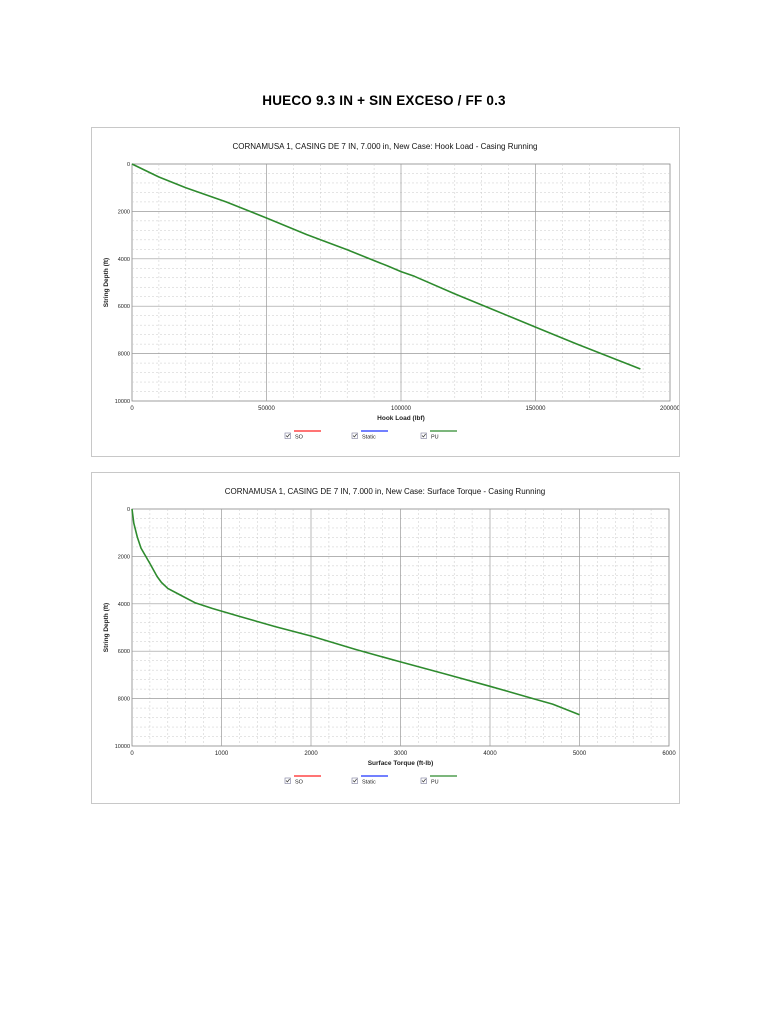 The height and width of the screenshot is (1024, 768). Describe the element at coordinates (311, 754) in the screenshot. I see `x-tick-label: 2000` at that location.